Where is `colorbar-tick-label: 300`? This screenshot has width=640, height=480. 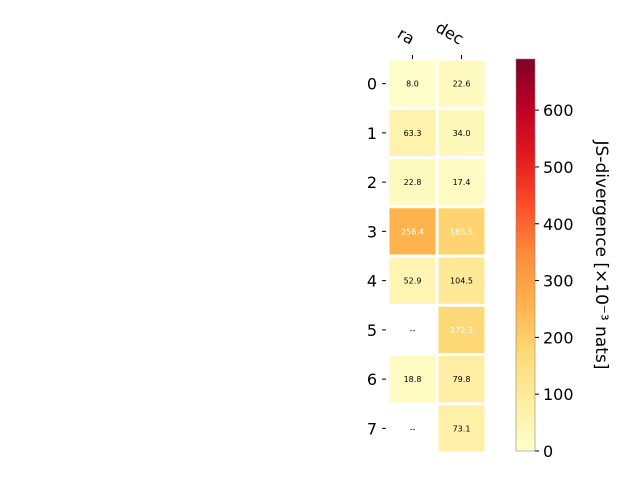
colorbar-tick-label: 300 is located at coordinates (558, 281).